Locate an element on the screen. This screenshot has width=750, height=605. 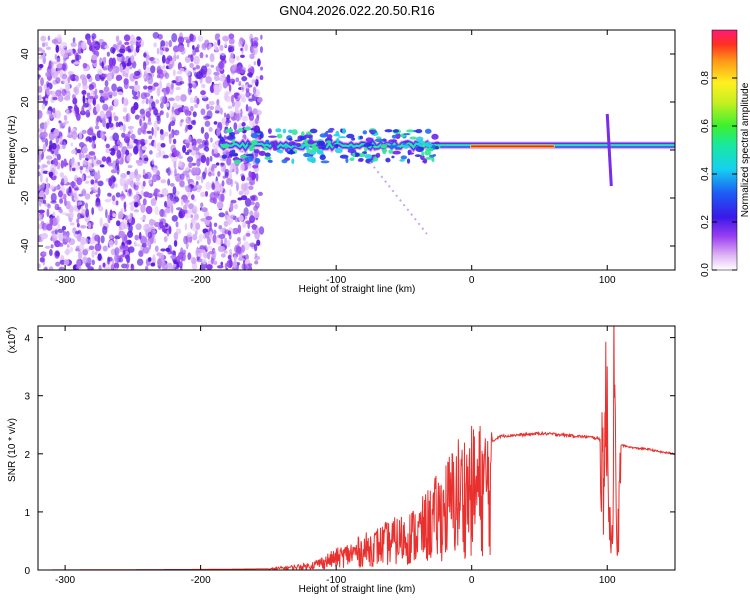
spectrogram-x-tick-label: -300 is located at coordinates (65, 280).